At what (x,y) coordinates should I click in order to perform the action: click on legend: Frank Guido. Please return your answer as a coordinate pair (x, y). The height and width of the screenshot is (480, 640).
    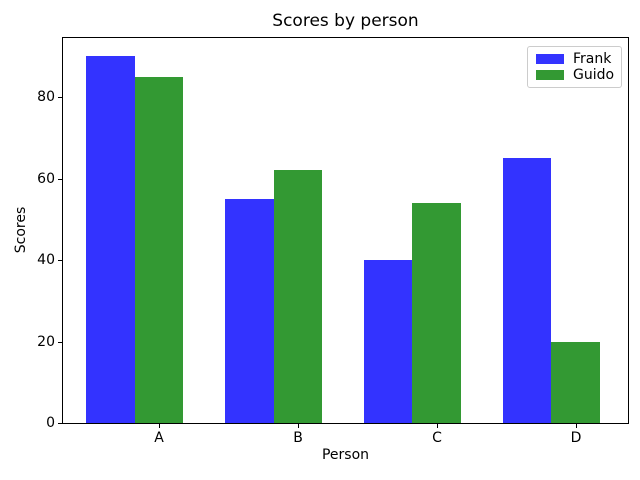
    Looking at the image, I should click on (574, 67).